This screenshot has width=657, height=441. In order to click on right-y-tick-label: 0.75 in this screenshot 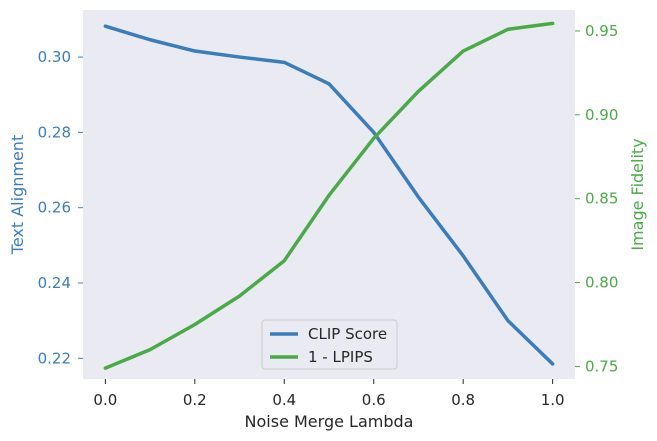, I will do `click(601, 366)`.